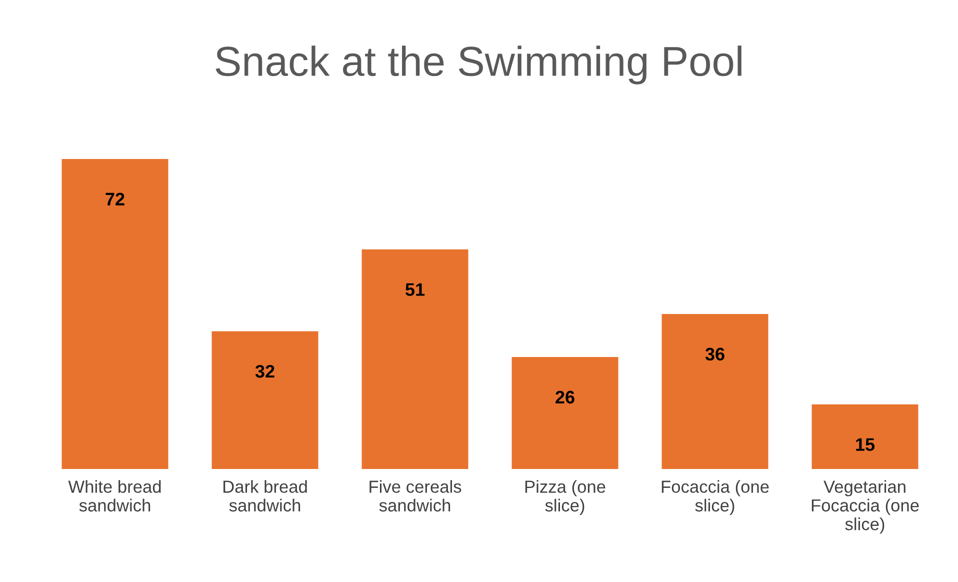 The image size is (958, 582). I want to click on data-label: 36, so click(714, 354).